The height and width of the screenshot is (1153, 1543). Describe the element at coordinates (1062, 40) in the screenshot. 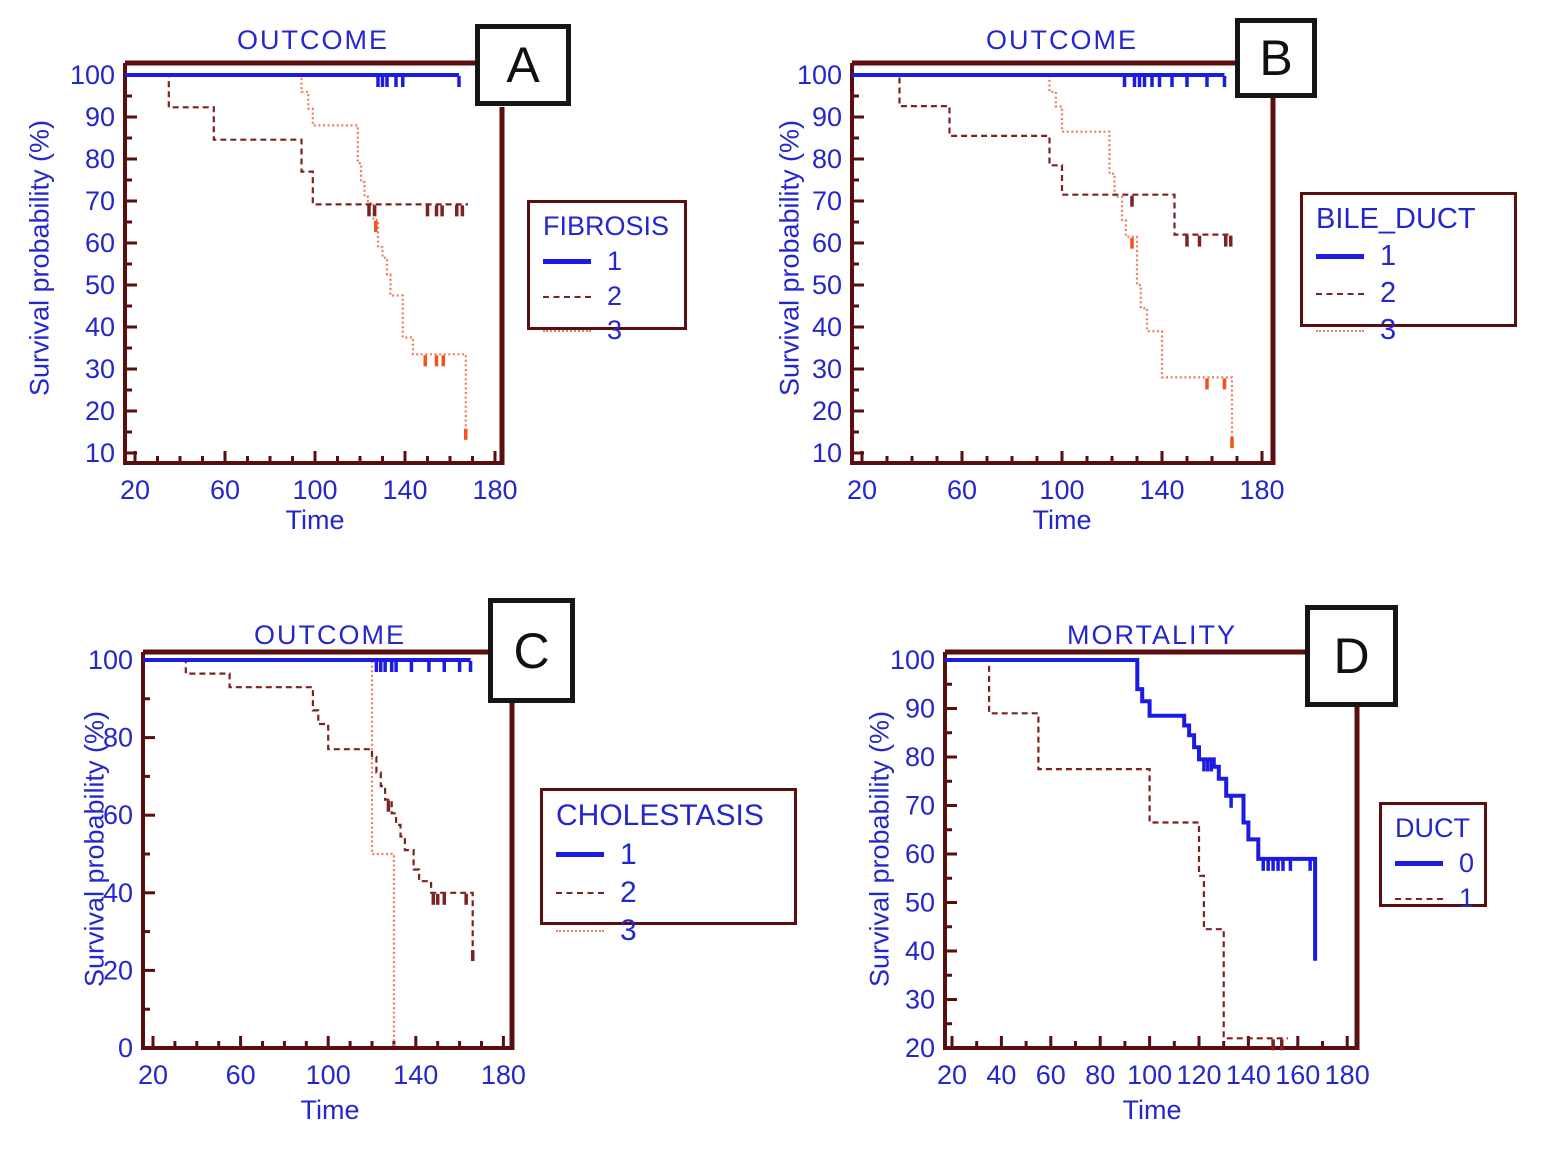

I see `panel-b-title: OUTCOME` at that location.